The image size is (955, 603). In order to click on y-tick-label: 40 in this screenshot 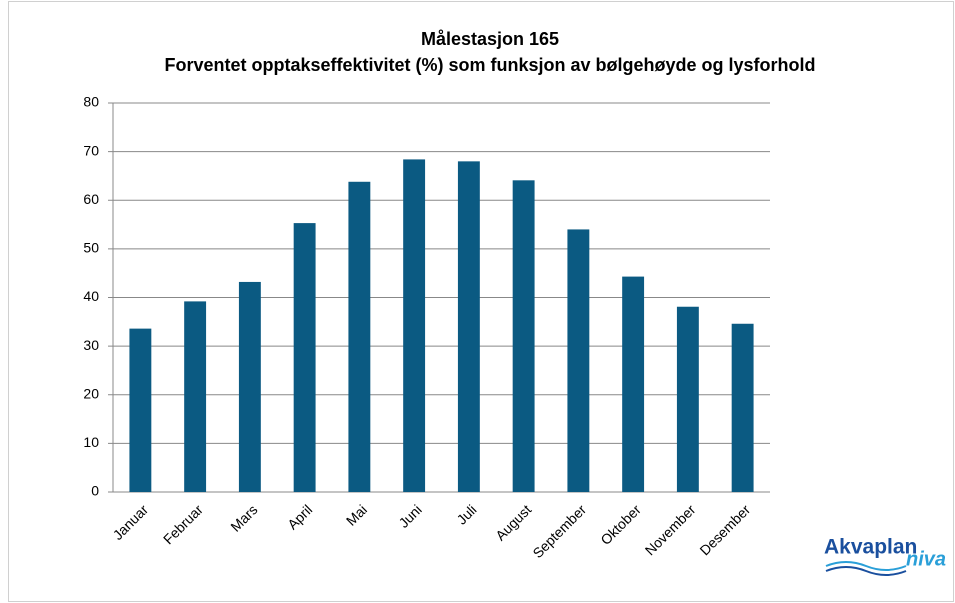, I will do `click(91, 296)`.